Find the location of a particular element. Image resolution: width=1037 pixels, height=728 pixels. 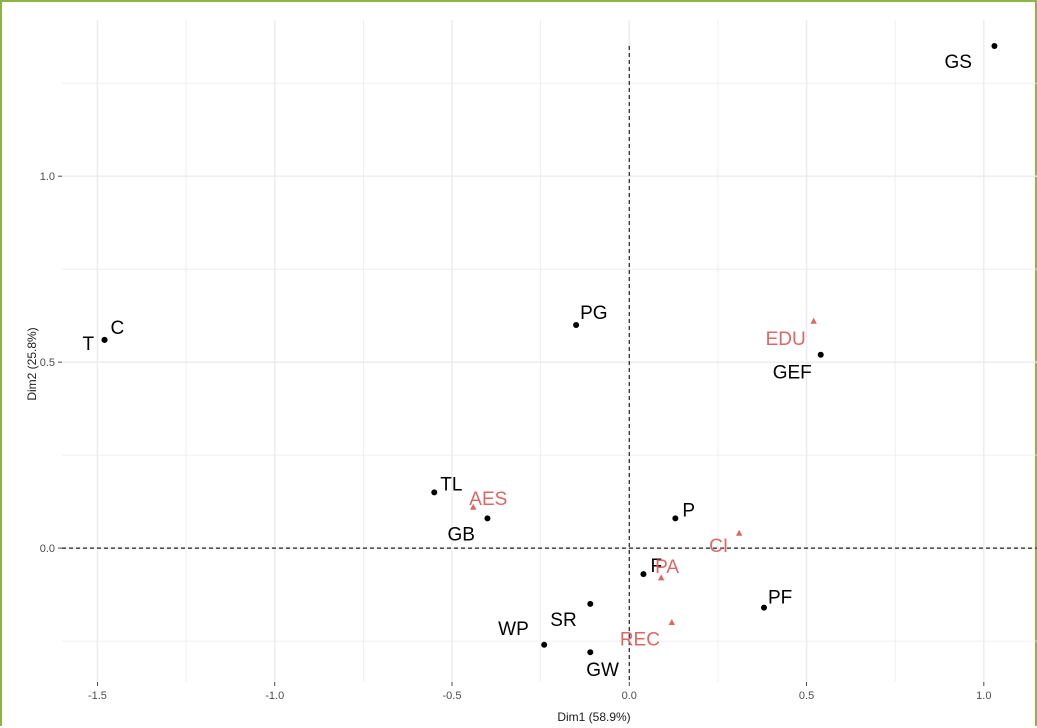

point-gb is located at coordinates (487, 518).